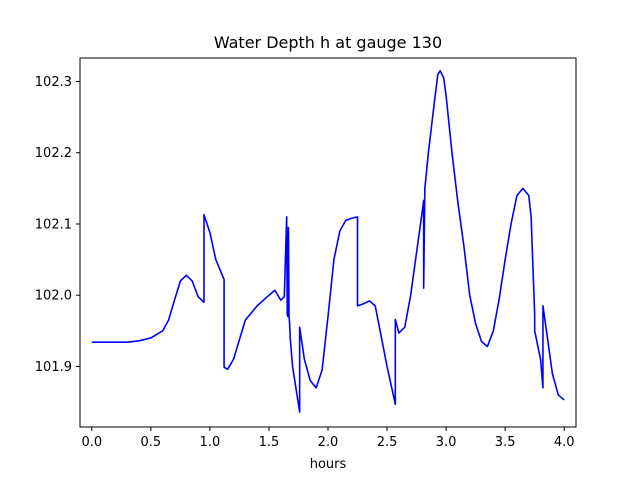 This screenshot has width=640, height=480. Describe the element at coordinates (53, 367) in the screenshot. I see `y-tick-label: 101.9` at that location.